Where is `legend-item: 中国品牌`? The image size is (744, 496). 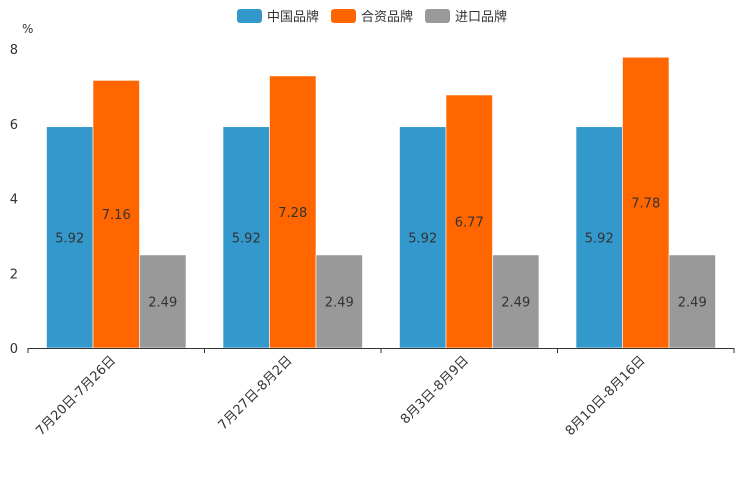
legend-item: 中国品牌 is located at coordinates (278, 17).